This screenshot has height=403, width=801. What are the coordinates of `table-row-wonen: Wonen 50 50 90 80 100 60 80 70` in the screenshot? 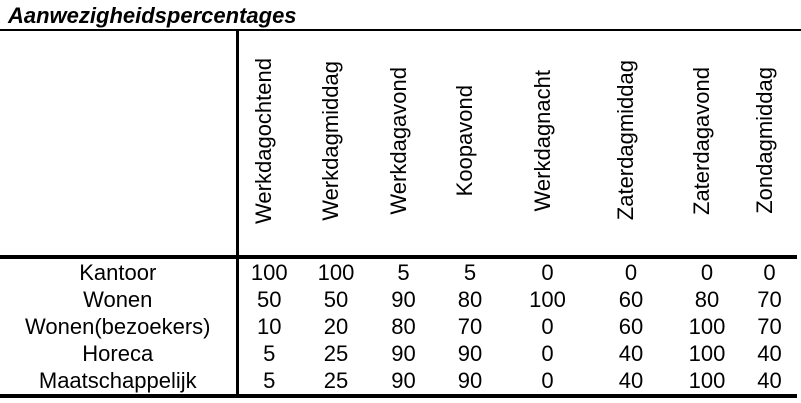 It's located at (398, 299).